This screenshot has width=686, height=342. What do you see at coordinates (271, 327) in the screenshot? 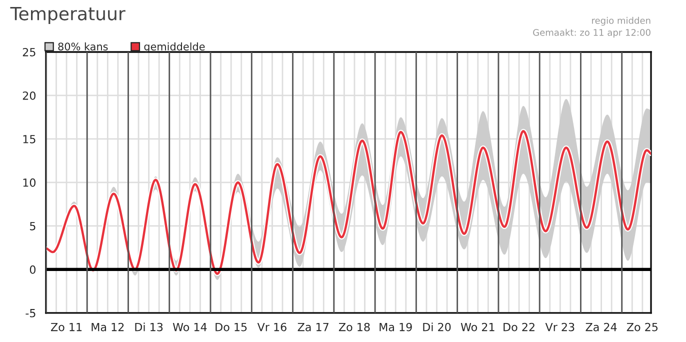
I see `x-tick-label: Vr 16` at bounding box center [271, 327].